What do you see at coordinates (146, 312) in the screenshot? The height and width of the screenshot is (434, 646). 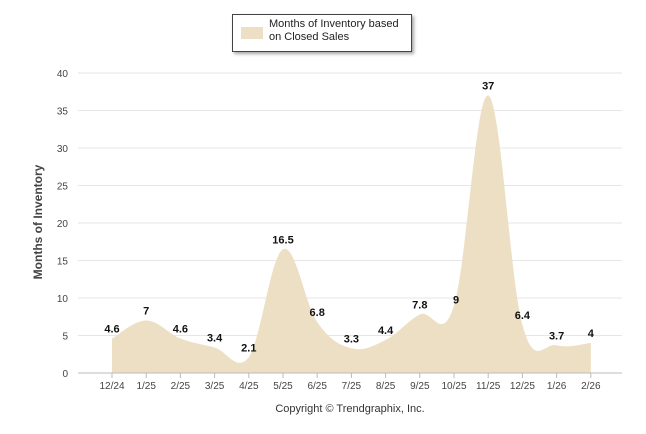 I see `data-label: 7` at bounding box center [146, 312].